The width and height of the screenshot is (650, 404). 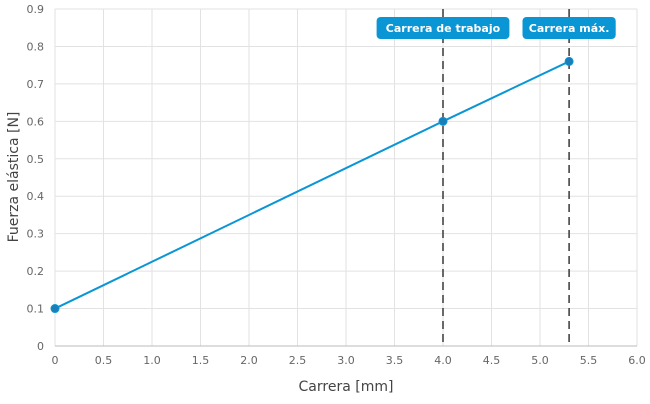 I want to click on x-tick-label: 2.5, so click(x=298, y=360).